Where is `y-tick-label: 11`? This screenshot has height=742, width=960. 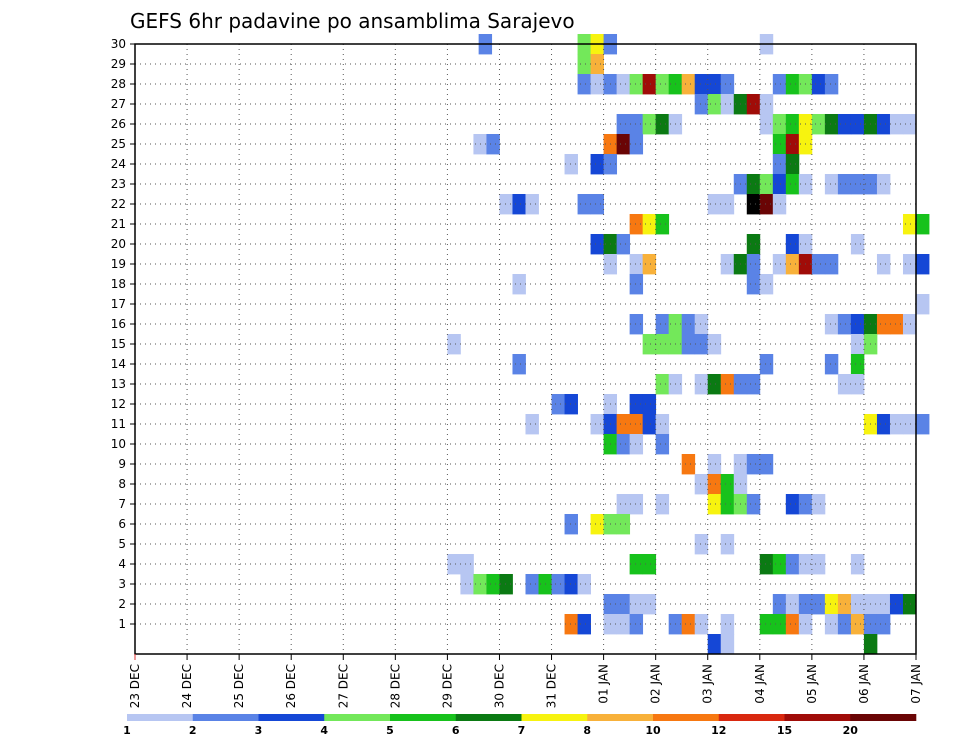 y-tick-label: 11 is located at coordinates (118, 424).